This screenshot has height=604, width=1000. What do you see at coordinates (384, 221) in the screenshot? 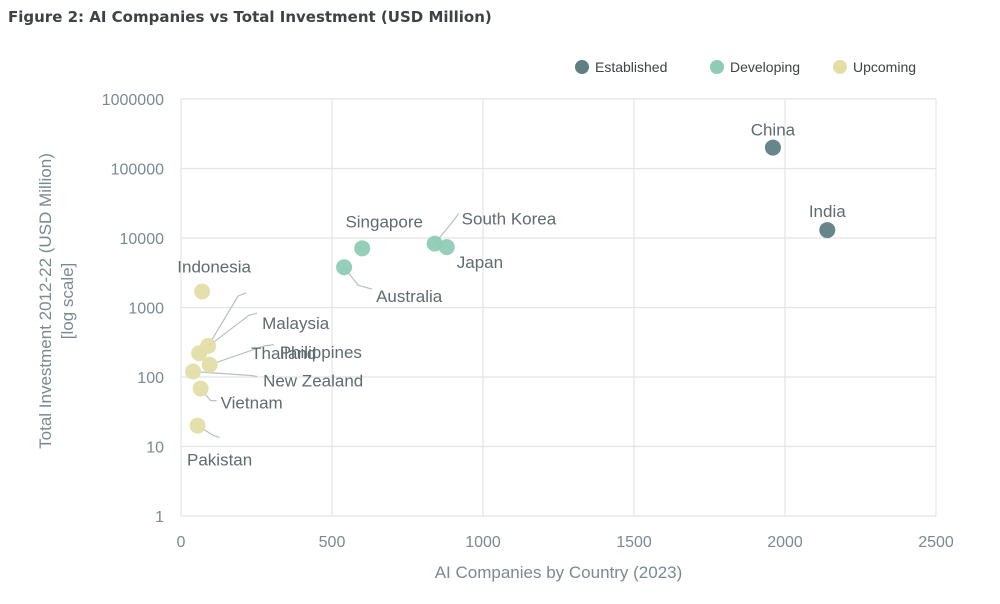
I see `point-label: Singapore` at bounding box center [384, 221].